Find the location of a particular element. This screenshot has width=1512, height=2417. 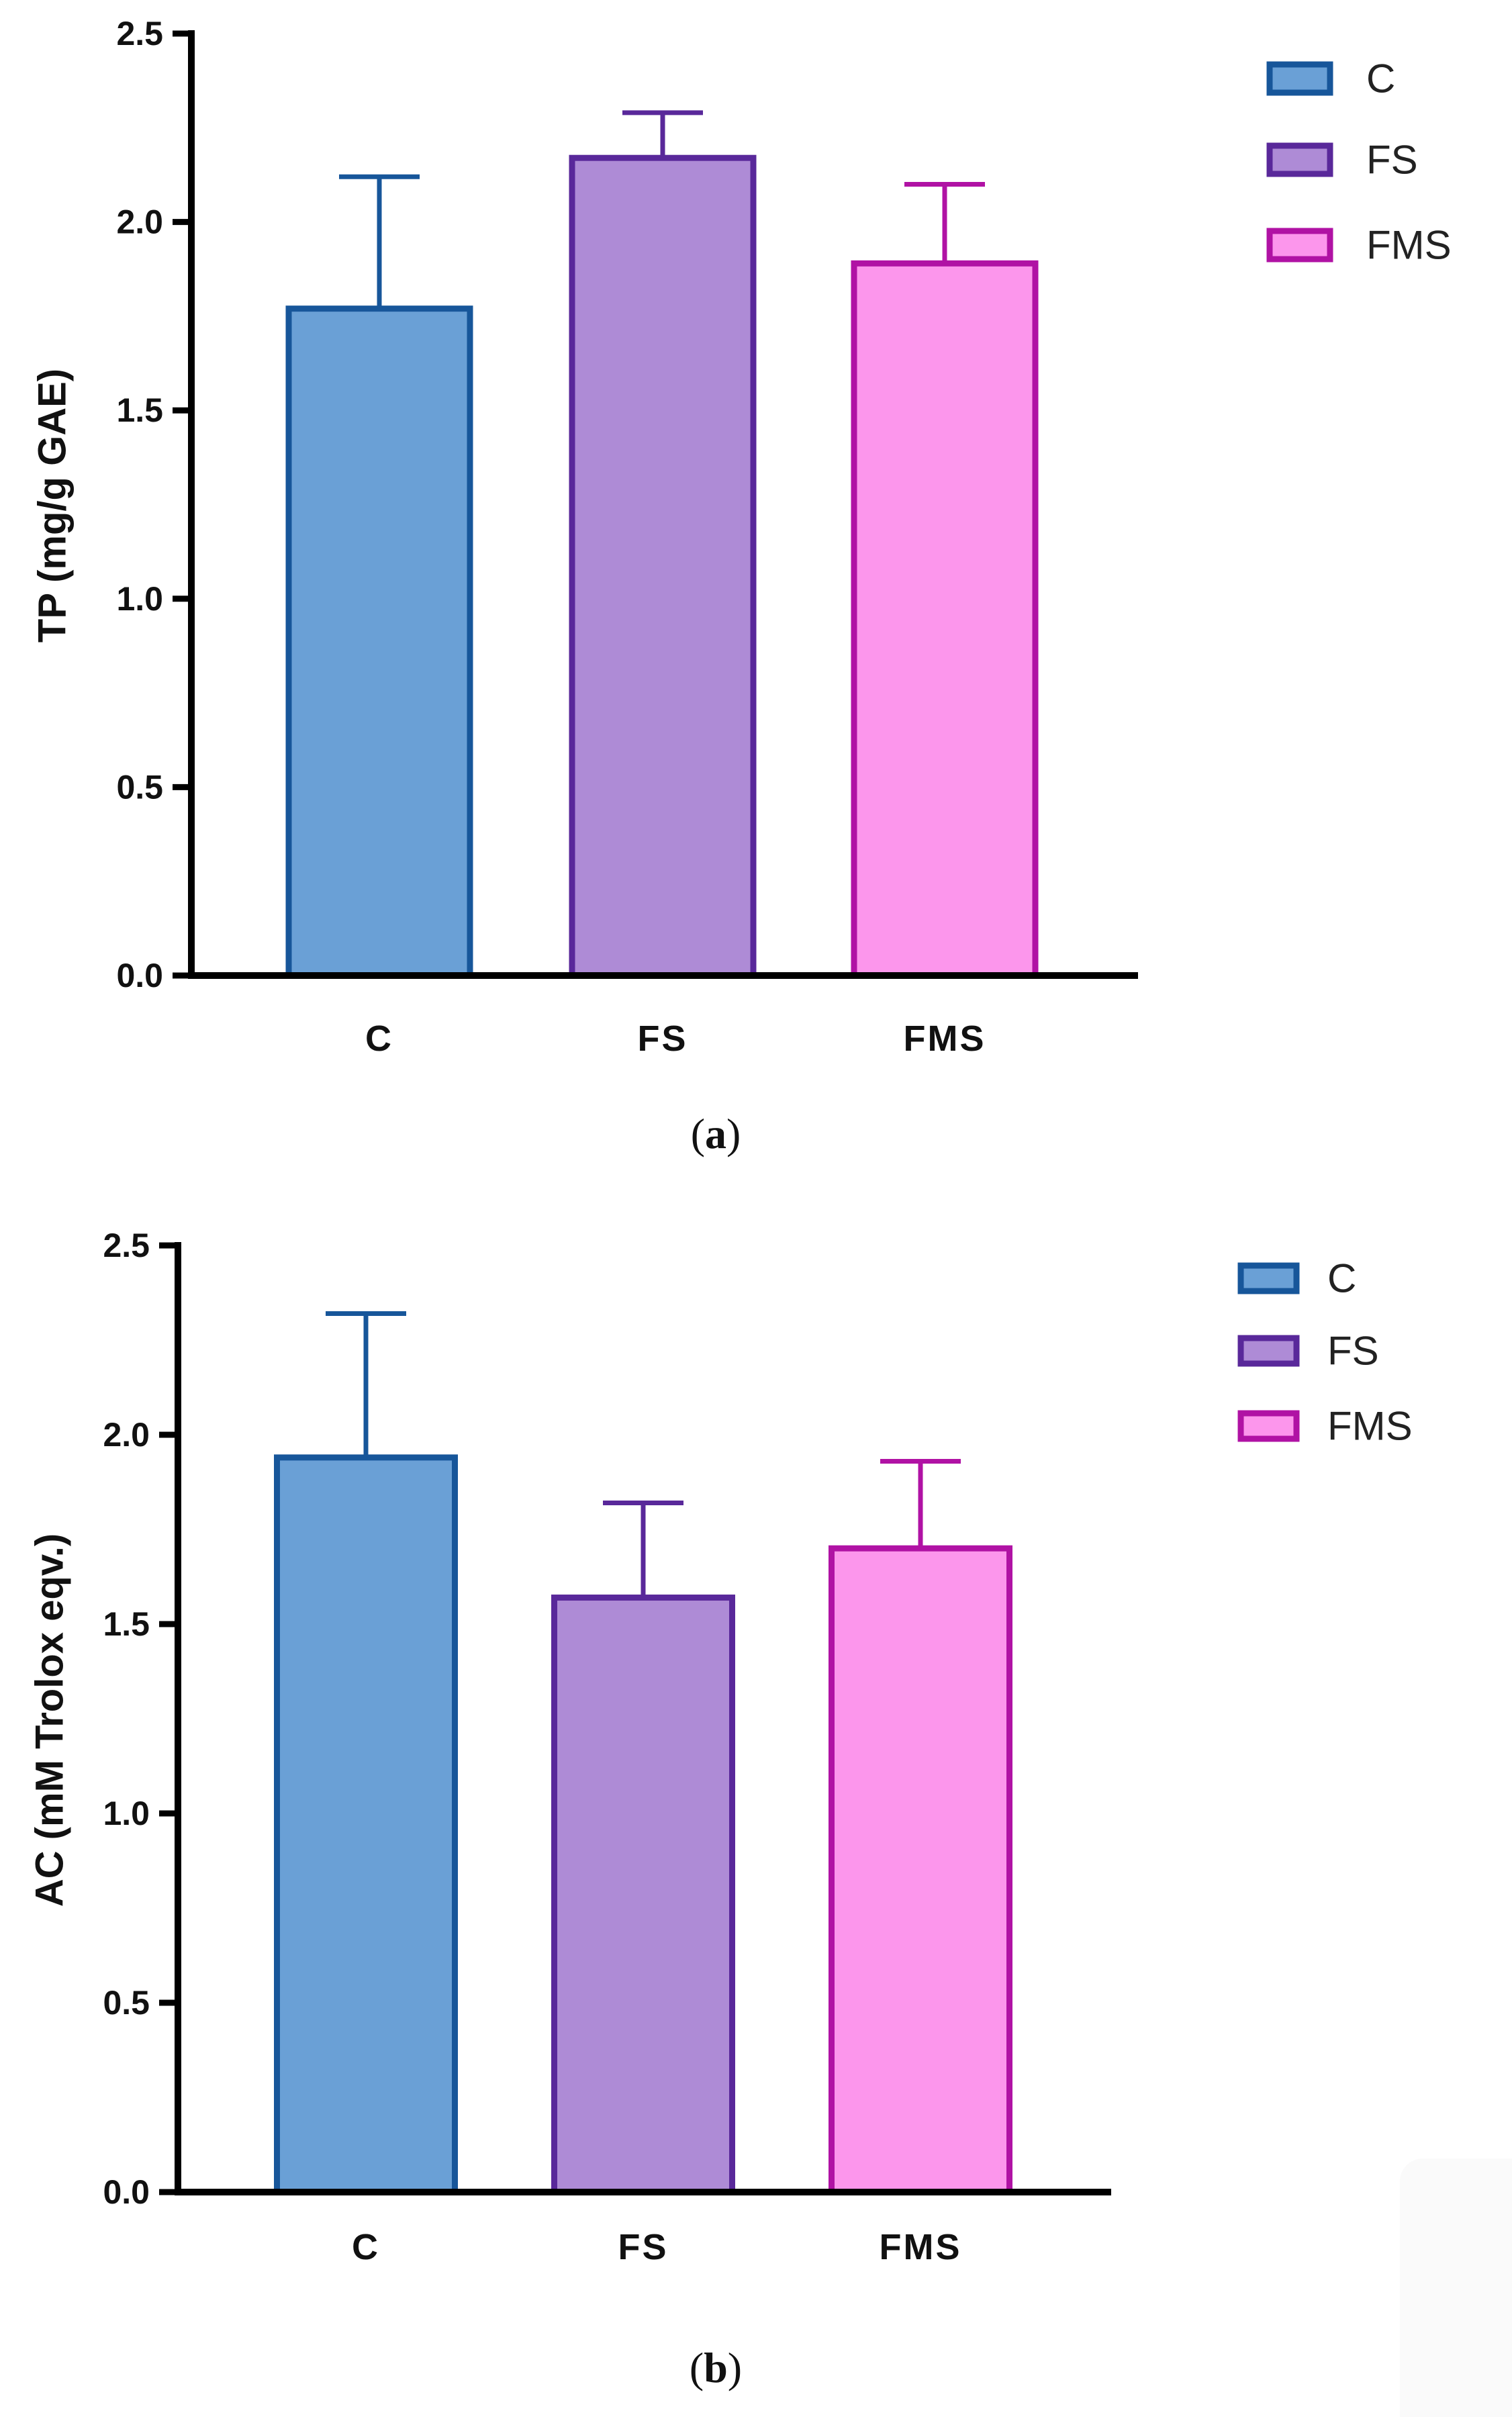

legend-a-label-c: C is located at coordinates (1380, 79).